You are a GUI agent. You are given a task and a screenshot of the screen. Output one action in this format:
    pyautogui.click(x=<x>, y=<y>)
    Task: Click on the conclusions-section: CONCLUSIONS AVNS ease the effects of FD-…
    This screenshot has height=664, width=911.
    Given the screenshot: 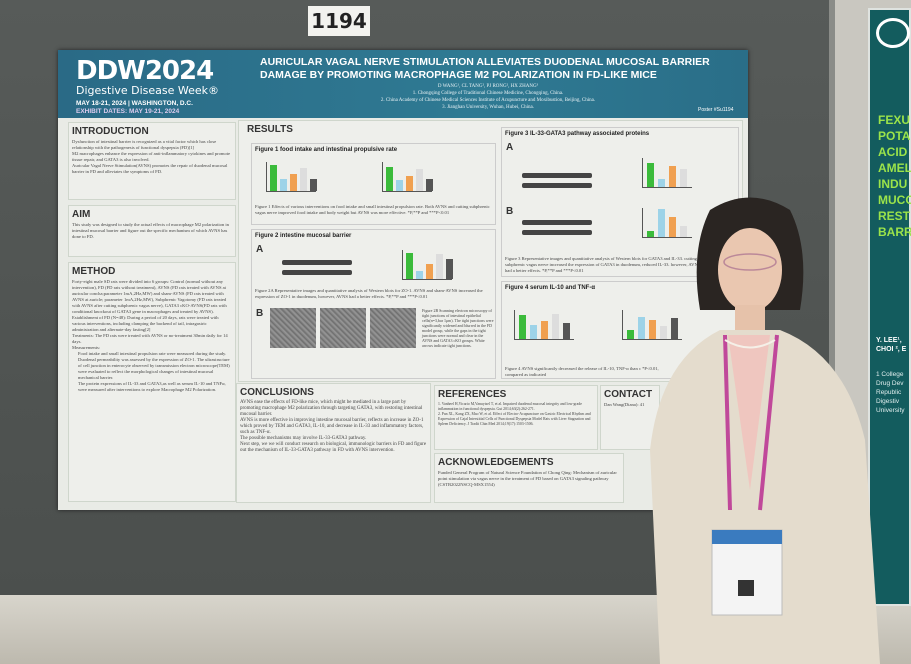 What is the action you would take?
    pyautogui.click(x=333, y=443)
    